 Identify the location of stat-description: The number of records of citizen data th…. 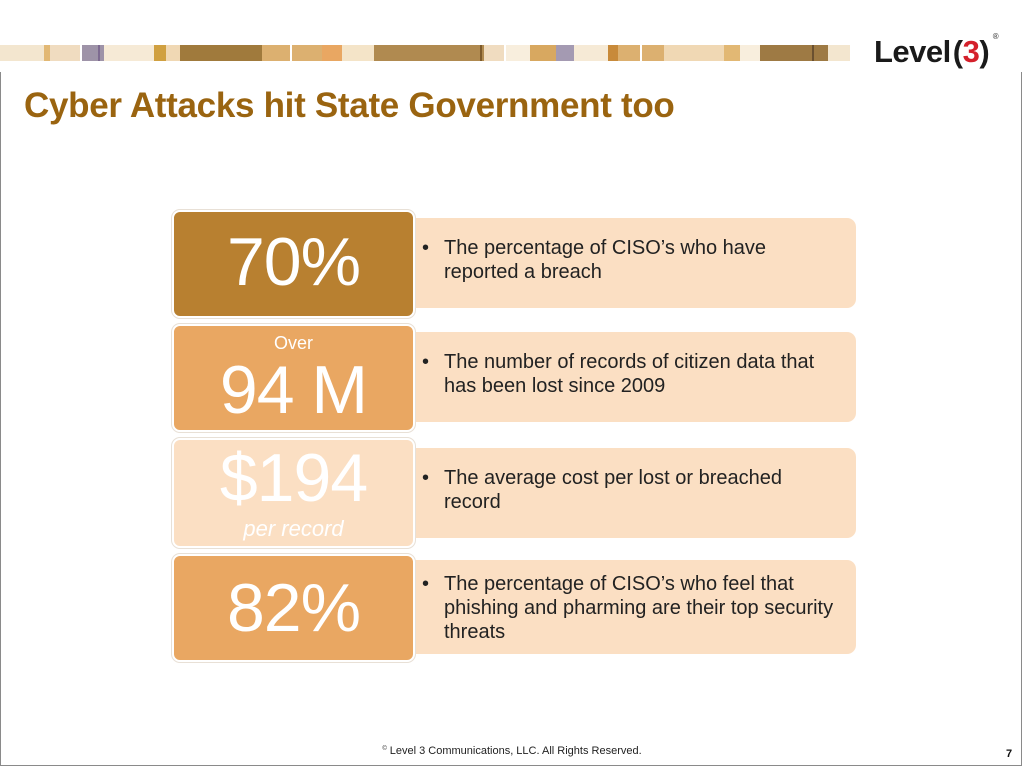
(629, 374).